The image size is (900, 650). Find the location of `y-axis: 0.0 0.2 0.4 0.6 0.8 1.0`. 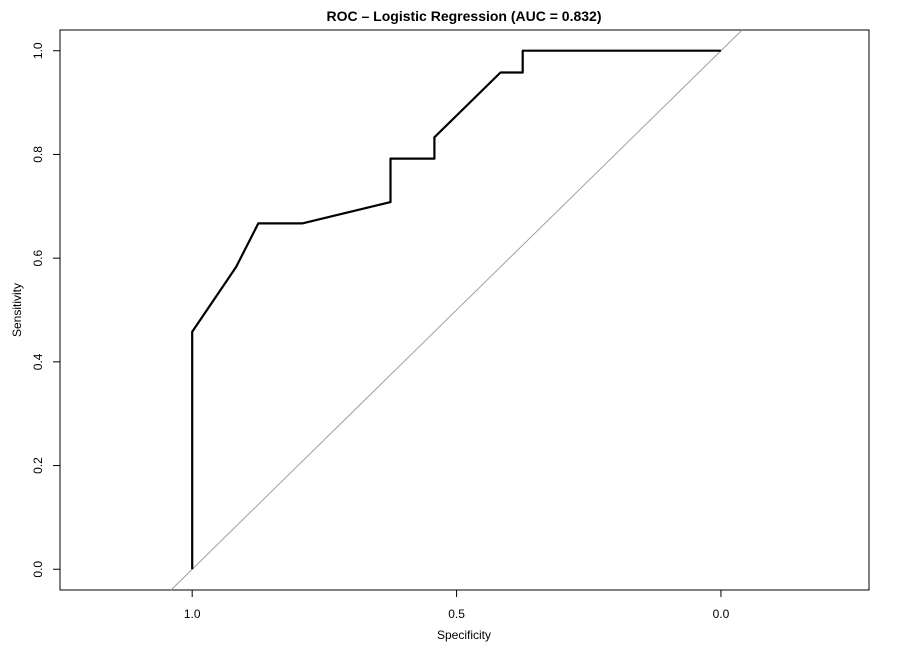

y-axis: 0.0 0.2 0.4 0.6 0.8 1.0 is located at coordinates (46, 310).